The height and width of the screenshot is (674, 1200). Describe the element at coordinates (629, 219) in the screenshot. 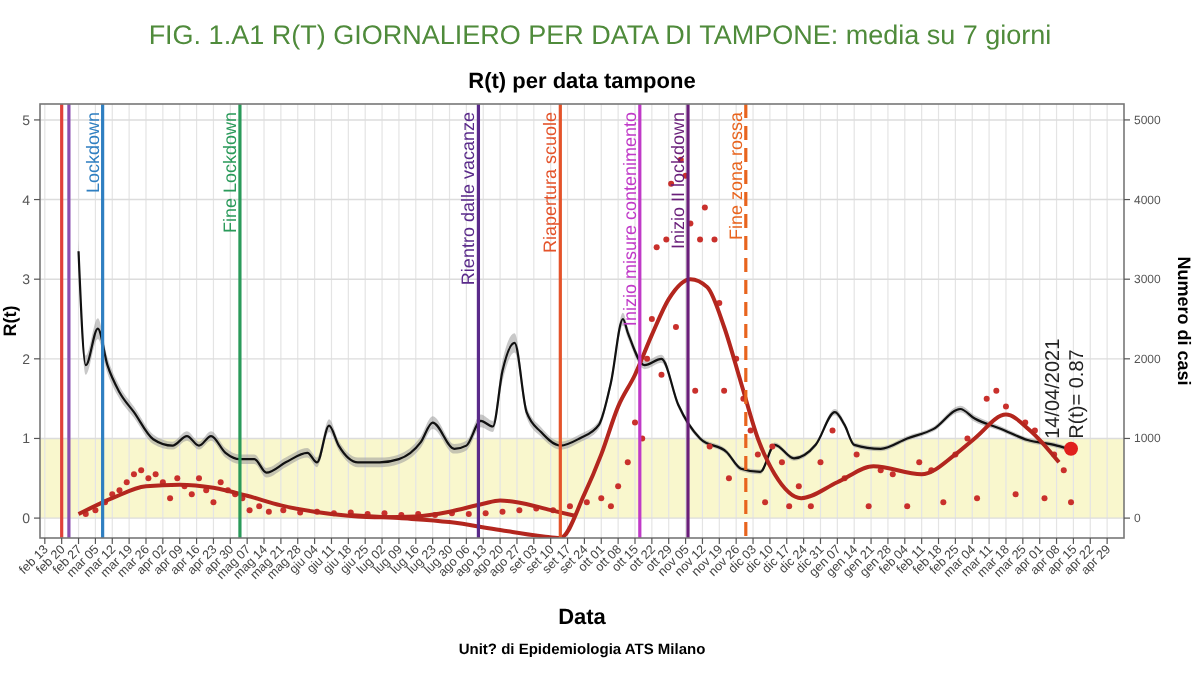

I see `ref-line-label: Inizio misure contenimento` at that location.